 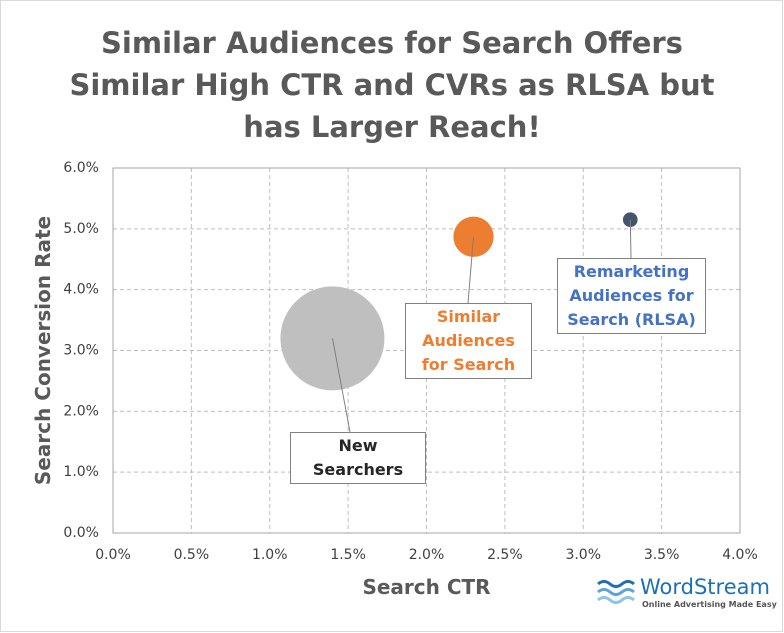 What do you see at coordinates (631, 296) in the screenshot?
I see `data-label: Remarketing Audiences for Search (RLSA)` at bounding box center [631, 296].